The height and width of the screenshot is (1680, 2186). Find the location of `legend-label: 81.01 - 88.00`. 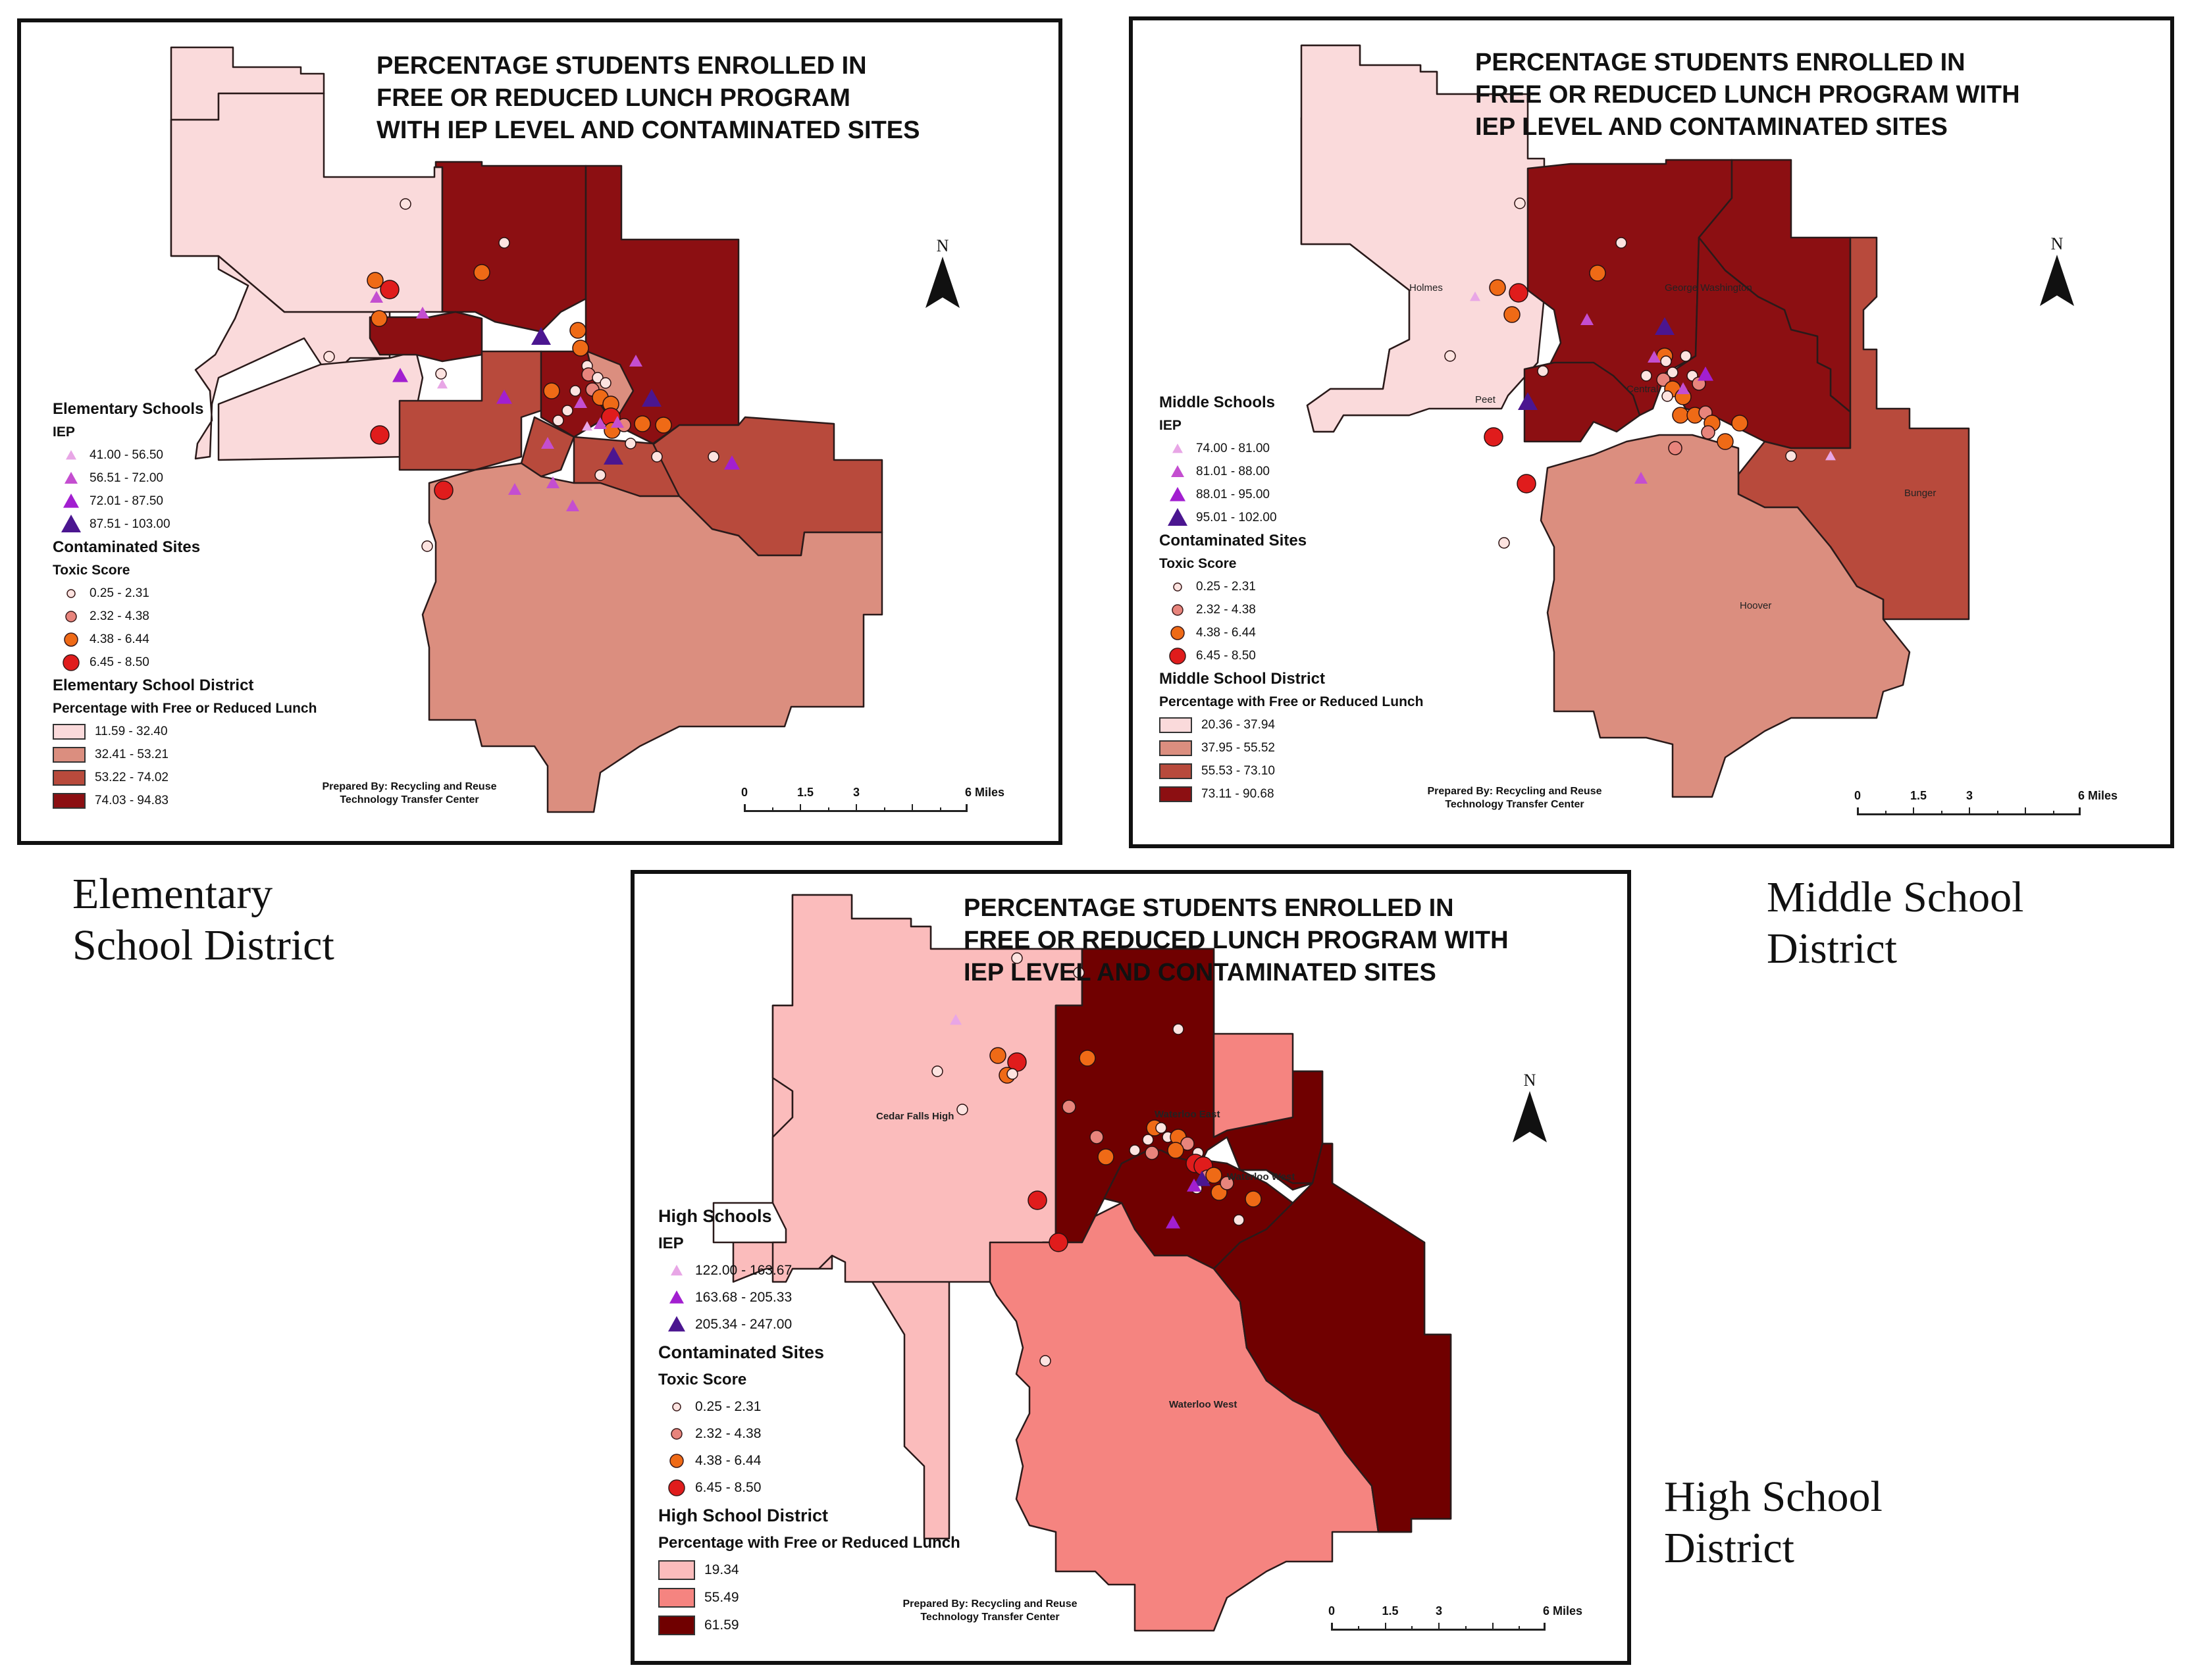

legend-label: 81.01 - 88.00 is located at coordinates (1233, 471).